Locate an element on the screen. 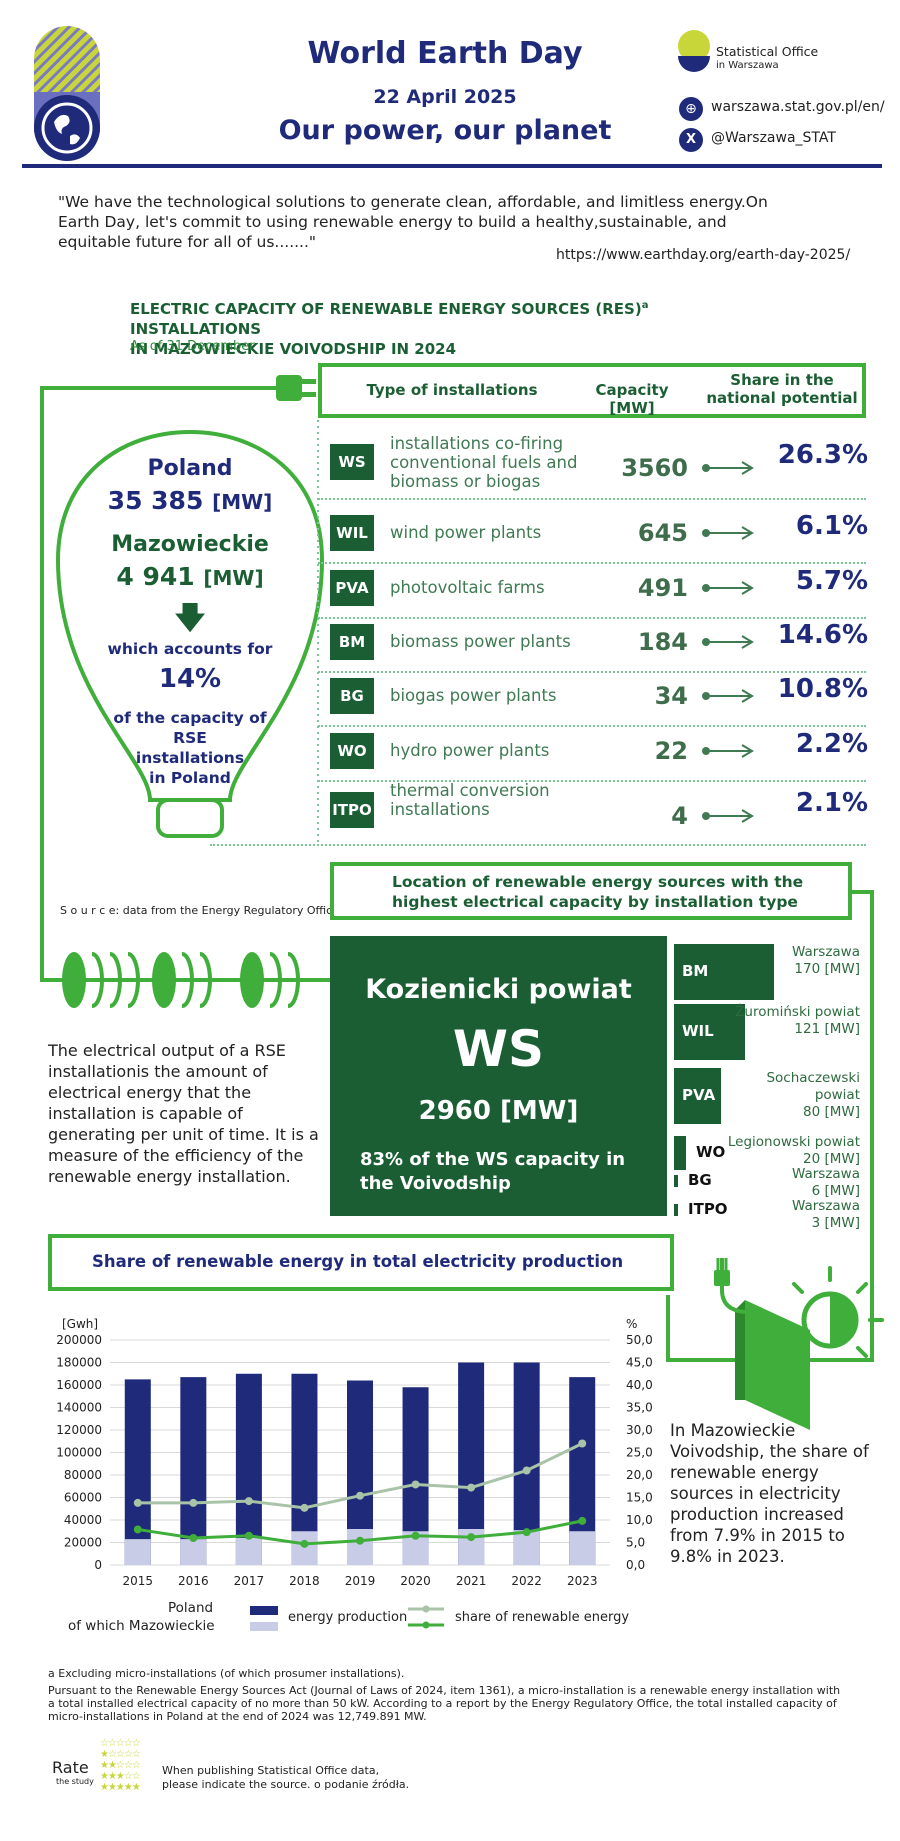  statistical-office-logo: Statistical Office in Warszawa is located at coordinates (776, 53).